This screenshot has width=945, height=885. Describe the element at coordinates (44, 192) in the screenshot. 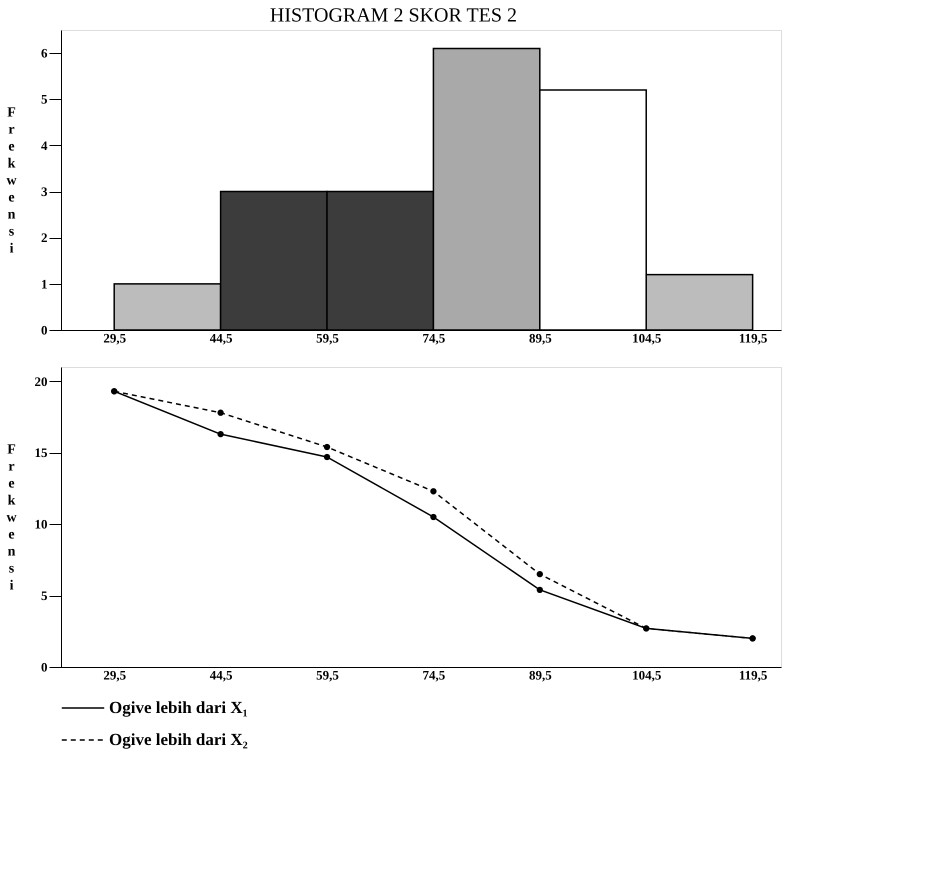

I see `y-tick-label: 3` at that location.